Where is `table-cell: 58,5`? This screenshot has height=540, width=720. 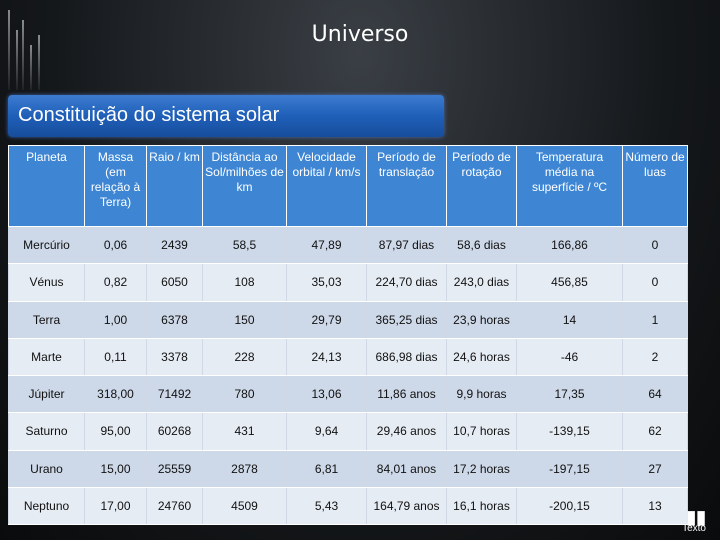 table-cell: 58,5 is located at coordinates (244, 245).